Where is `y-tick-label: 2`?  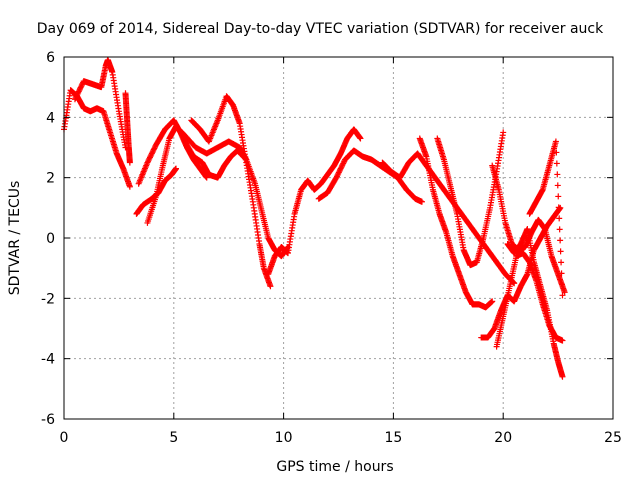 y-tick-label: 2 is located at coordinates (50, 179).